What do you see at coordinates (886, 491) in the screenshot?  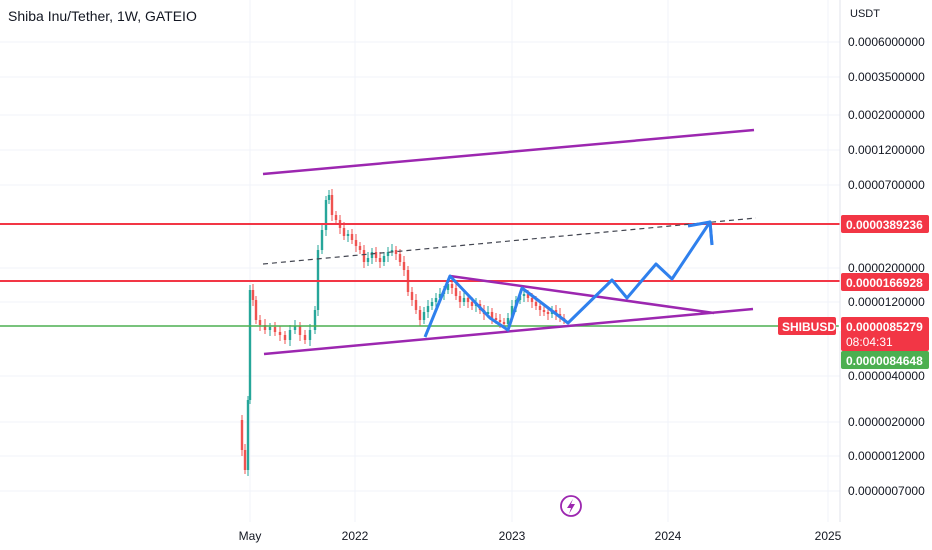 I see `y-tick-label: 0.0000007000` at bounding box center [886, 491].